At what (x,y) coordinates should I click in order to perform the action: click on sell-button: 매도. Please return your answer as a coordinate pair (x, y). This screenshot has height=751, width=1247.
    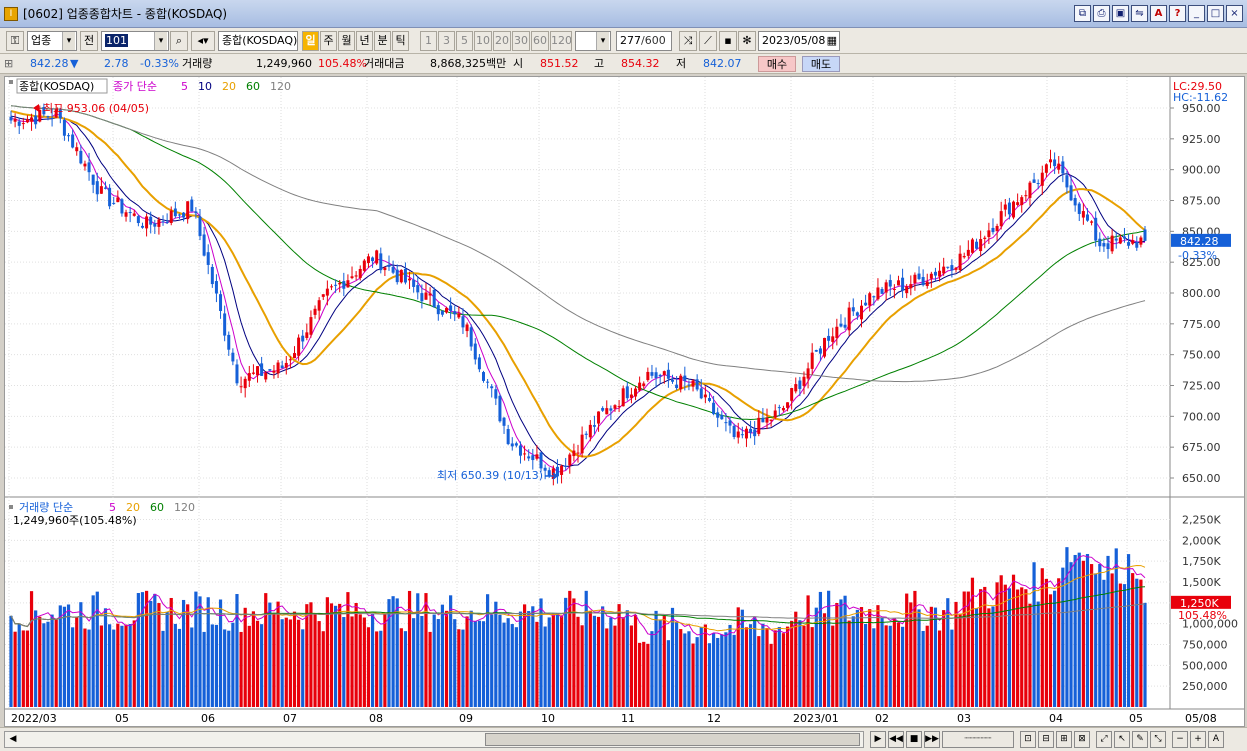
    Looking at the image, I should click on (821, 64).